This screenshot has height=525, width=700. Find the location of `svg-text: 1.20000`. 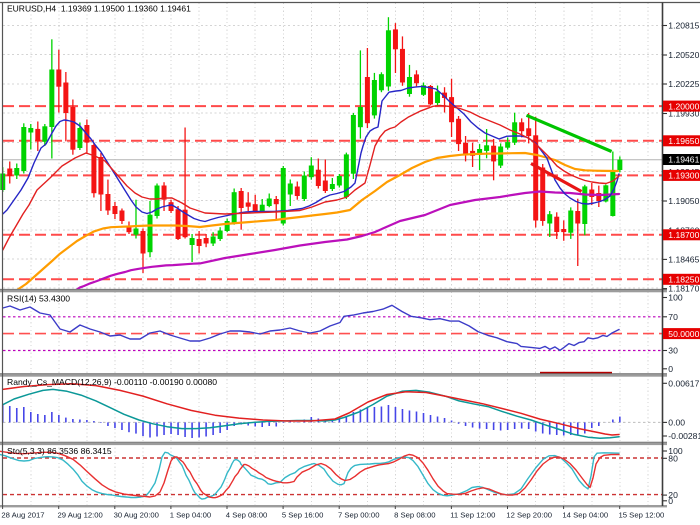

svg-text: 1.20000 is located at coordinates (683, 106).